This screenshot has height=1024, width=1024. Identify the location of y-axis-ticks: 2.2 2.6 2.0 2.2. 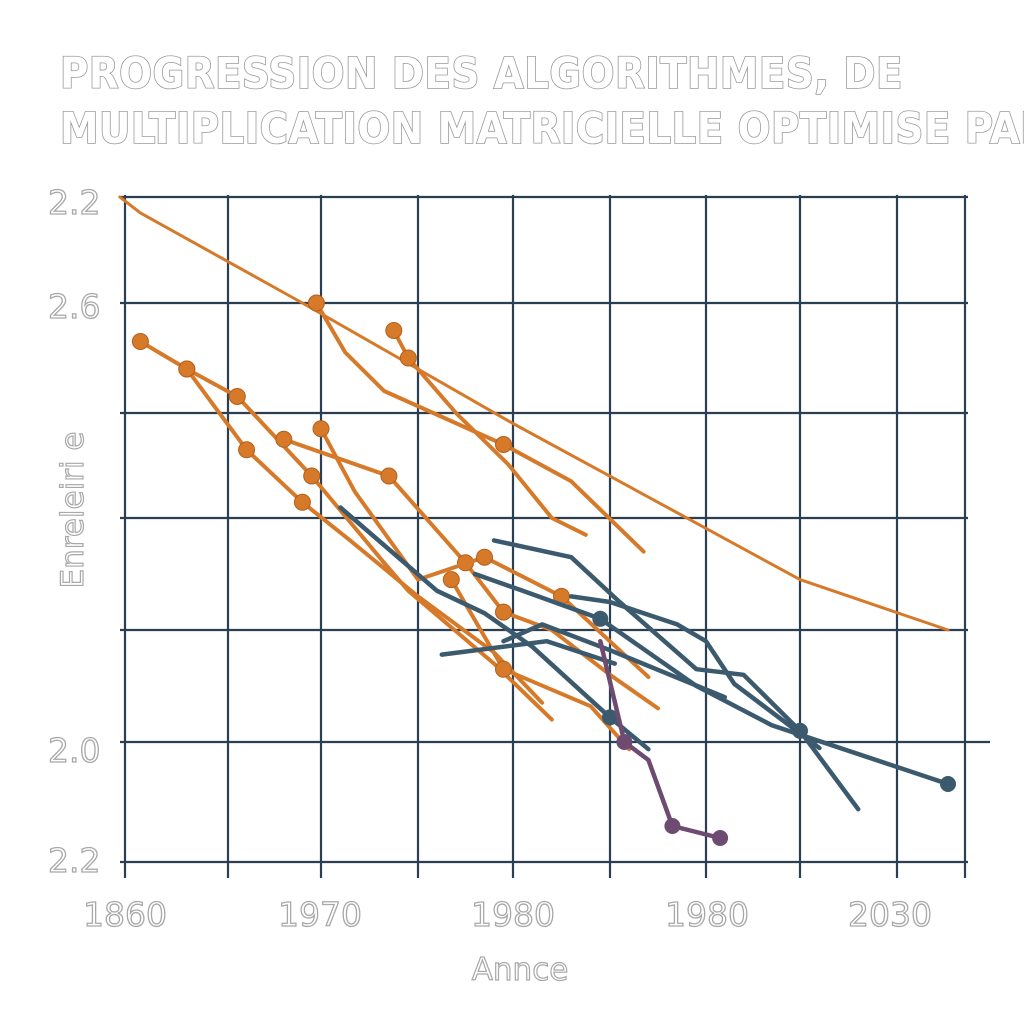
(74, 531).